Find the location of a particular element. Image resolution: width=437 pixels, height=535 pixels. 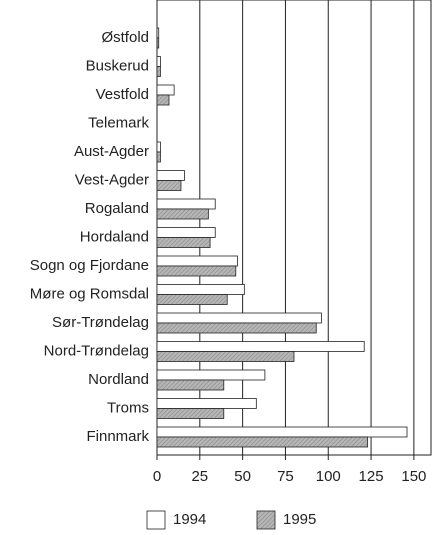

y-tick-label: Hordaland is located at coordinates (114, 236).